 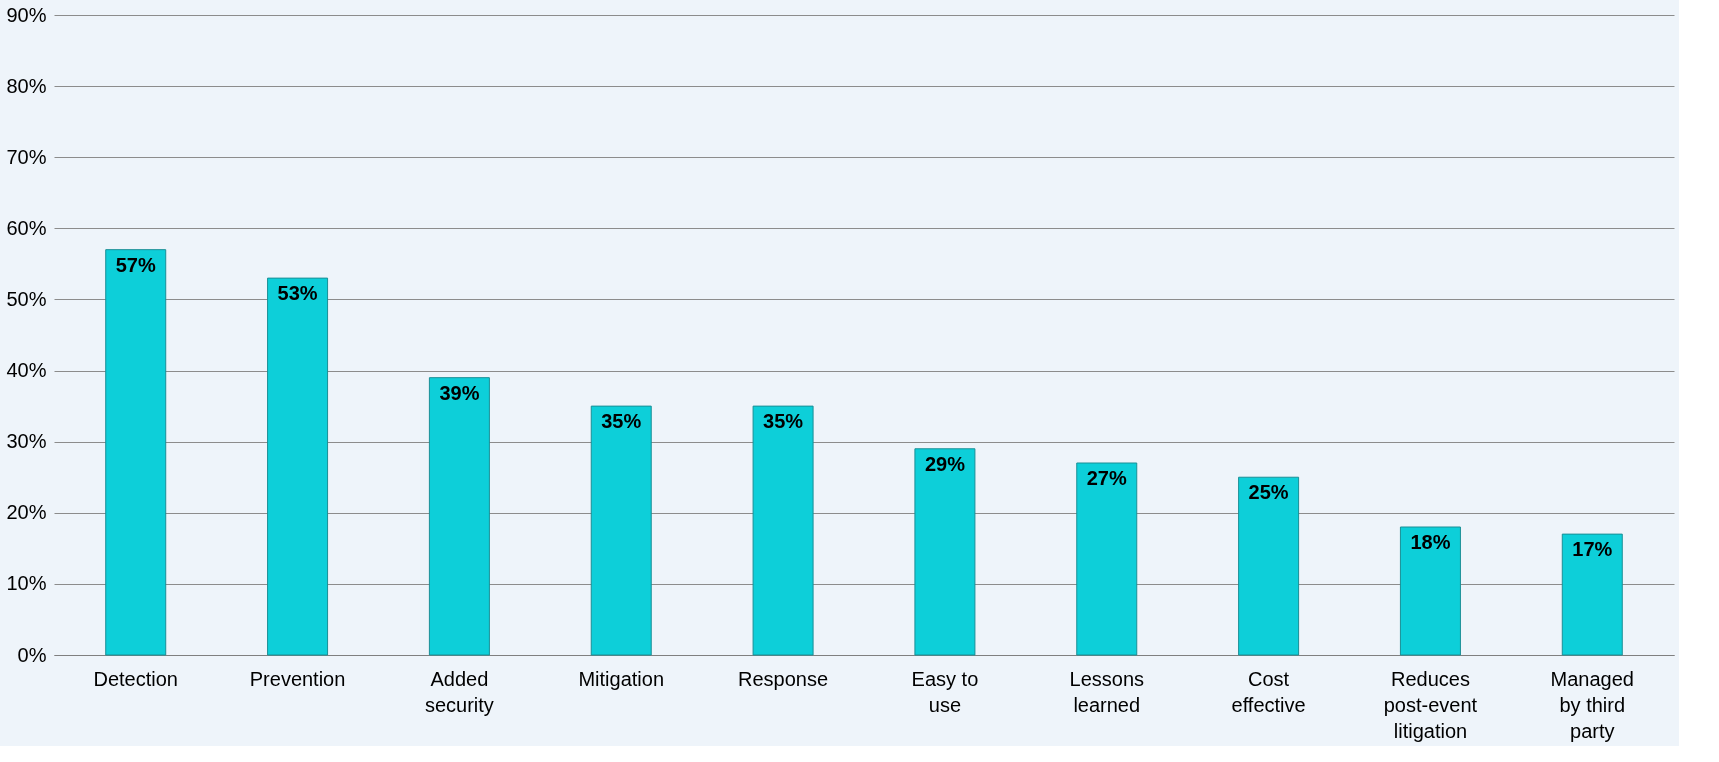 What do you see at coordinates (26, 85) in the screenshot?
I see `y-tick-label: 80%` at bounding box center [26, 85].